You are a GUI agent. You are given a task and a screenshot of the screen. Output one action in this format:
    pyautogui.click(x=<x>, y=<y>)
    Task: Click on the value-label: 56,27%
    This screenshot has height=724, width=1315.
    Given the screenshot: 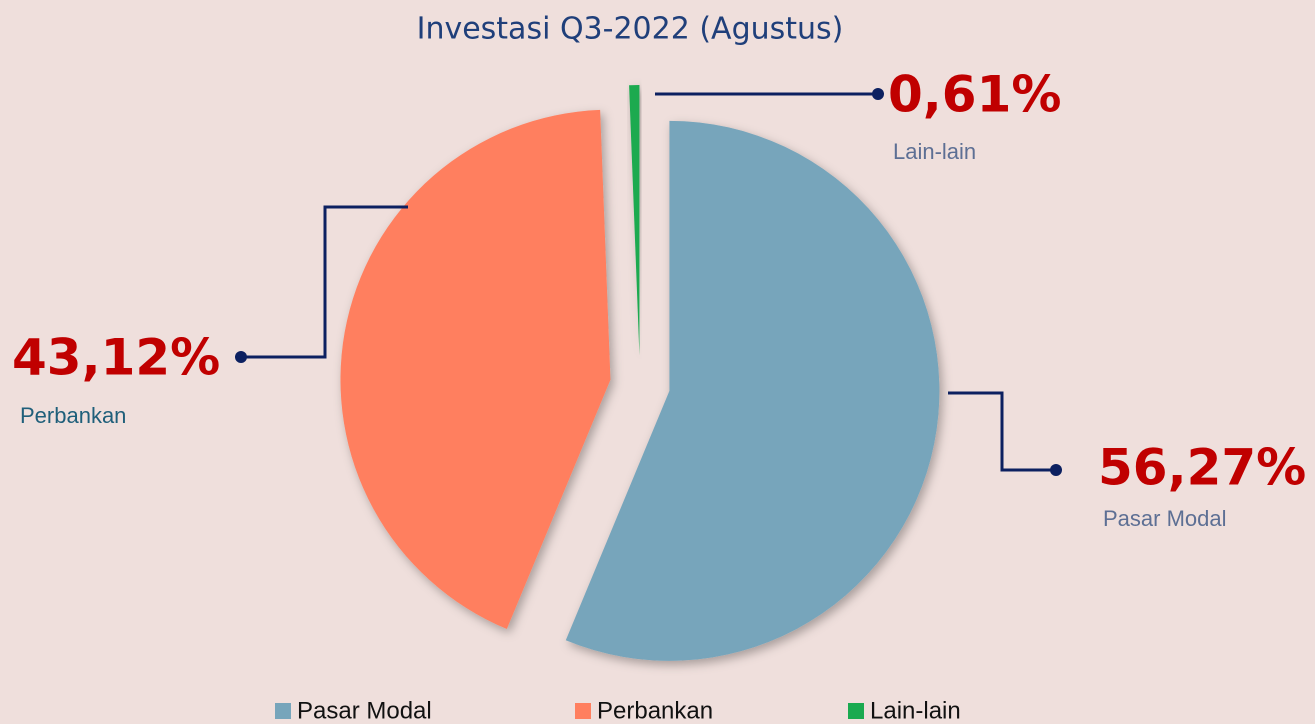 What is the action you would take?
    pyautogui.click(x=1202, y=468)
    